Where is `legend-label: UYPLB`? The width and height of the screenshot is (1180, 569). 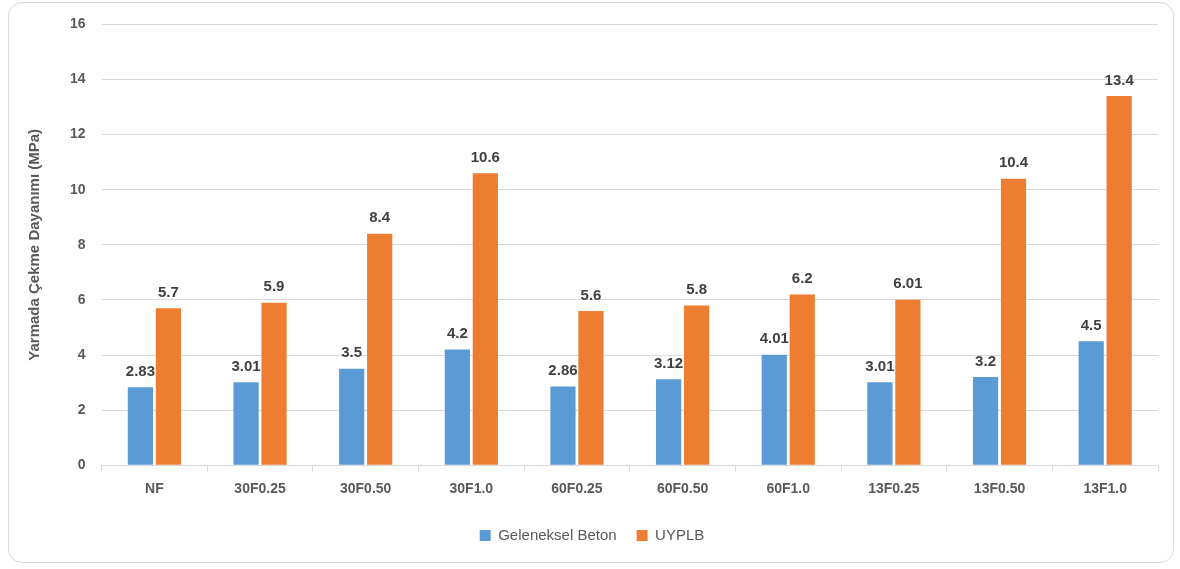 legend-label: UYPLB is located at coordinates (680, 534).